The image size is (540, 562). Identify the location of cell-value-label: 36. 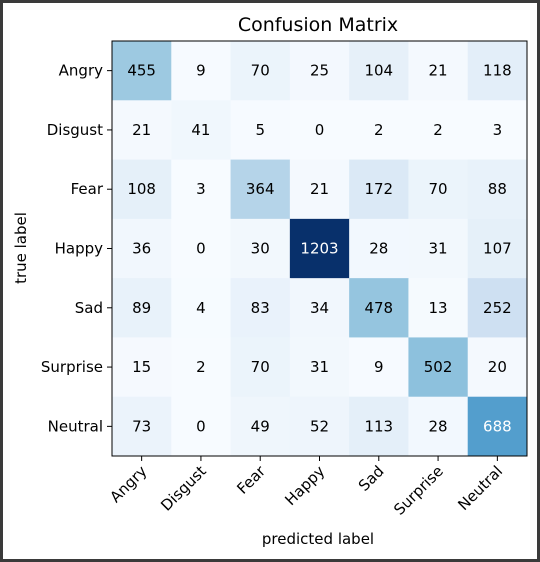
(141, 249).